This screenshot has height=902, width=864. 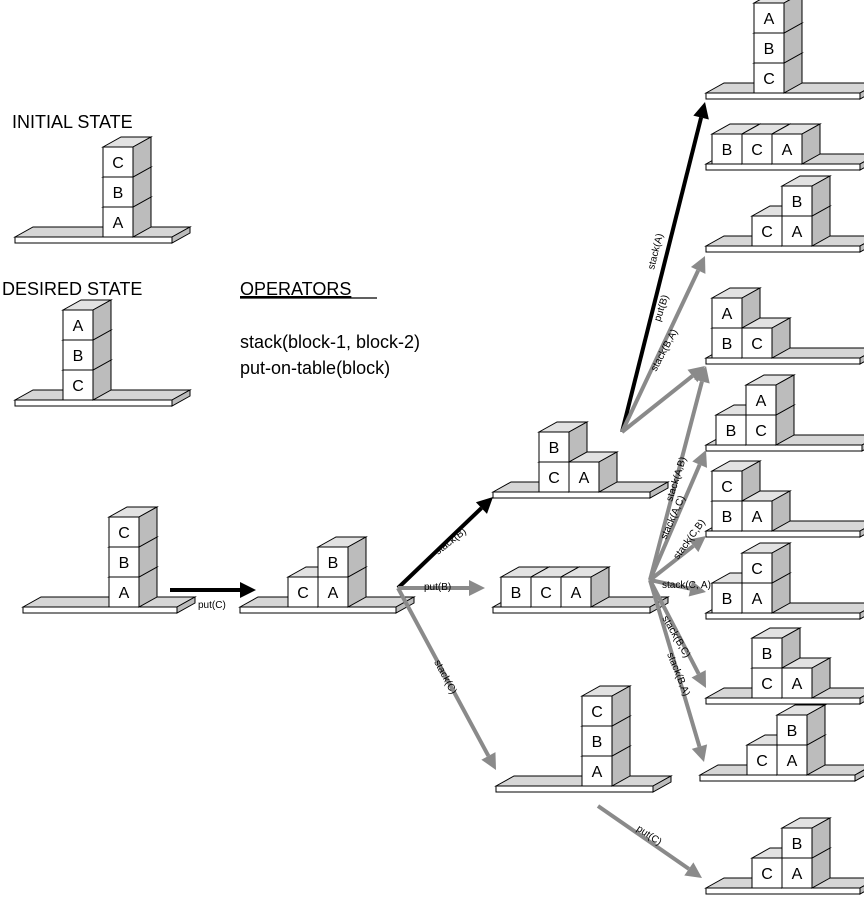 What do you see at coordinates (678, 515) in the screenshot?
I see `arrow-stack-a-c` at bounding box center [678, 515].